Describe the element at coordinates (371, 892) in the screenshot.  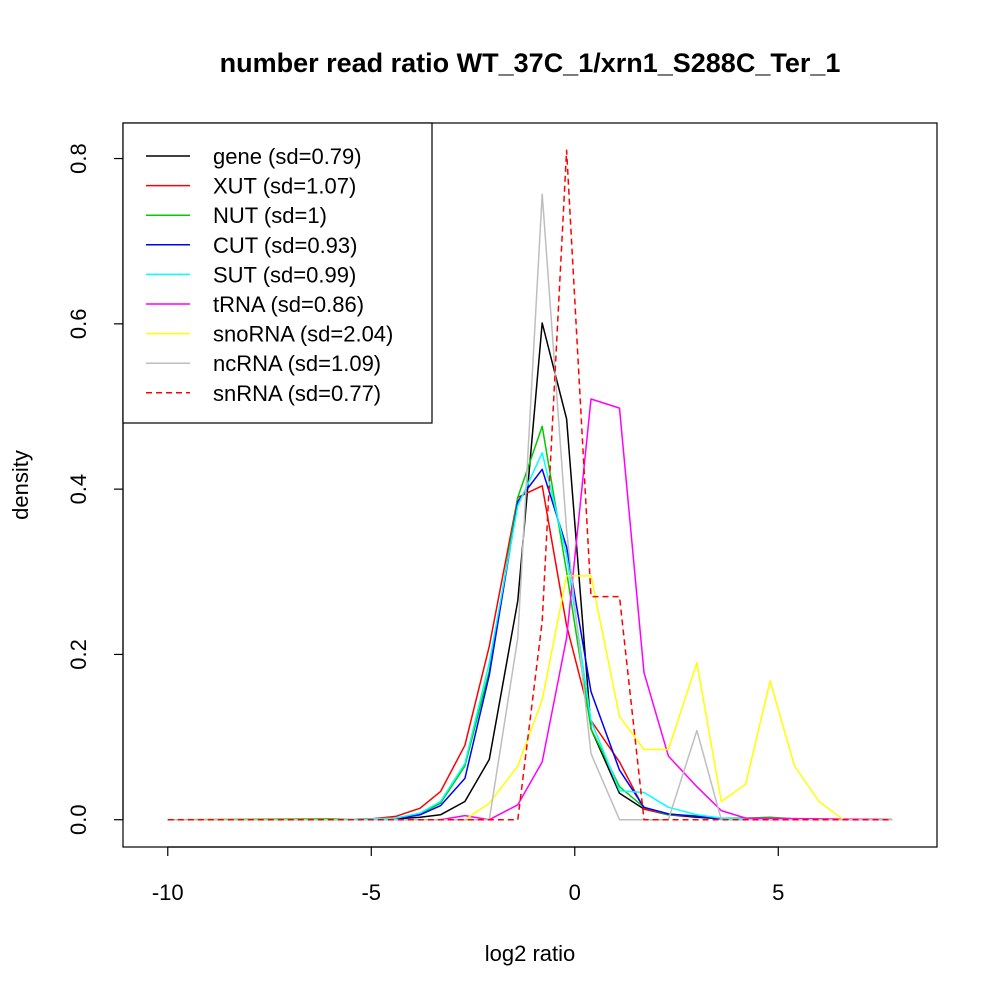
I see `x-tick-label: -5` at that location.